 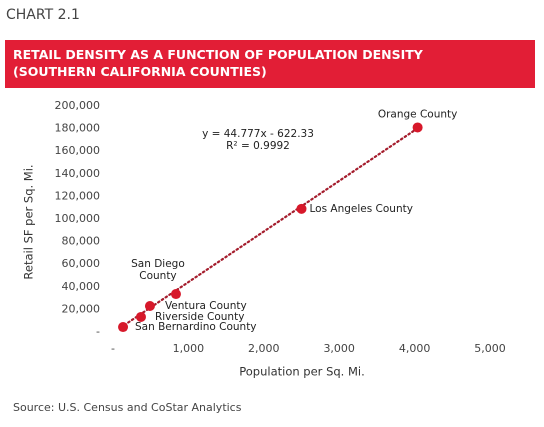 I want to click on point-label: Orange County, so click(x=418, y=114).